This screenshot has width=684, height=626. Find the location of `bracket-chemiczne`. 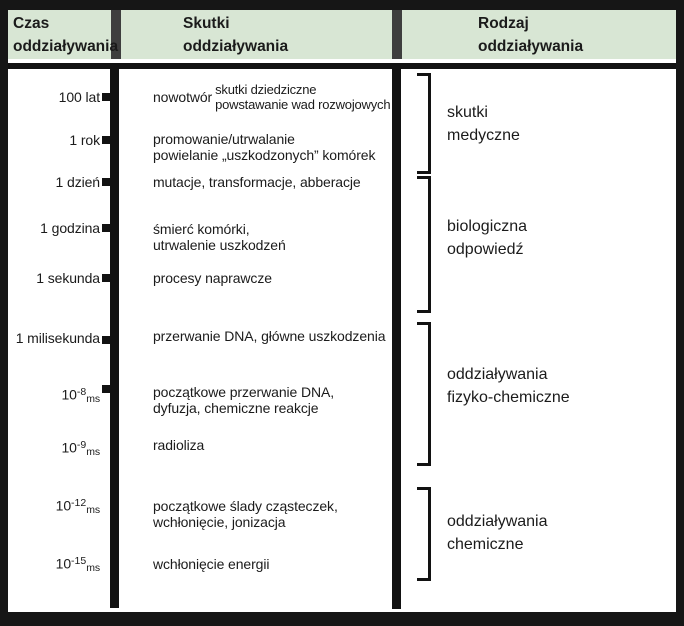

bracket-chemiczne is located at coordinates (424, 534).